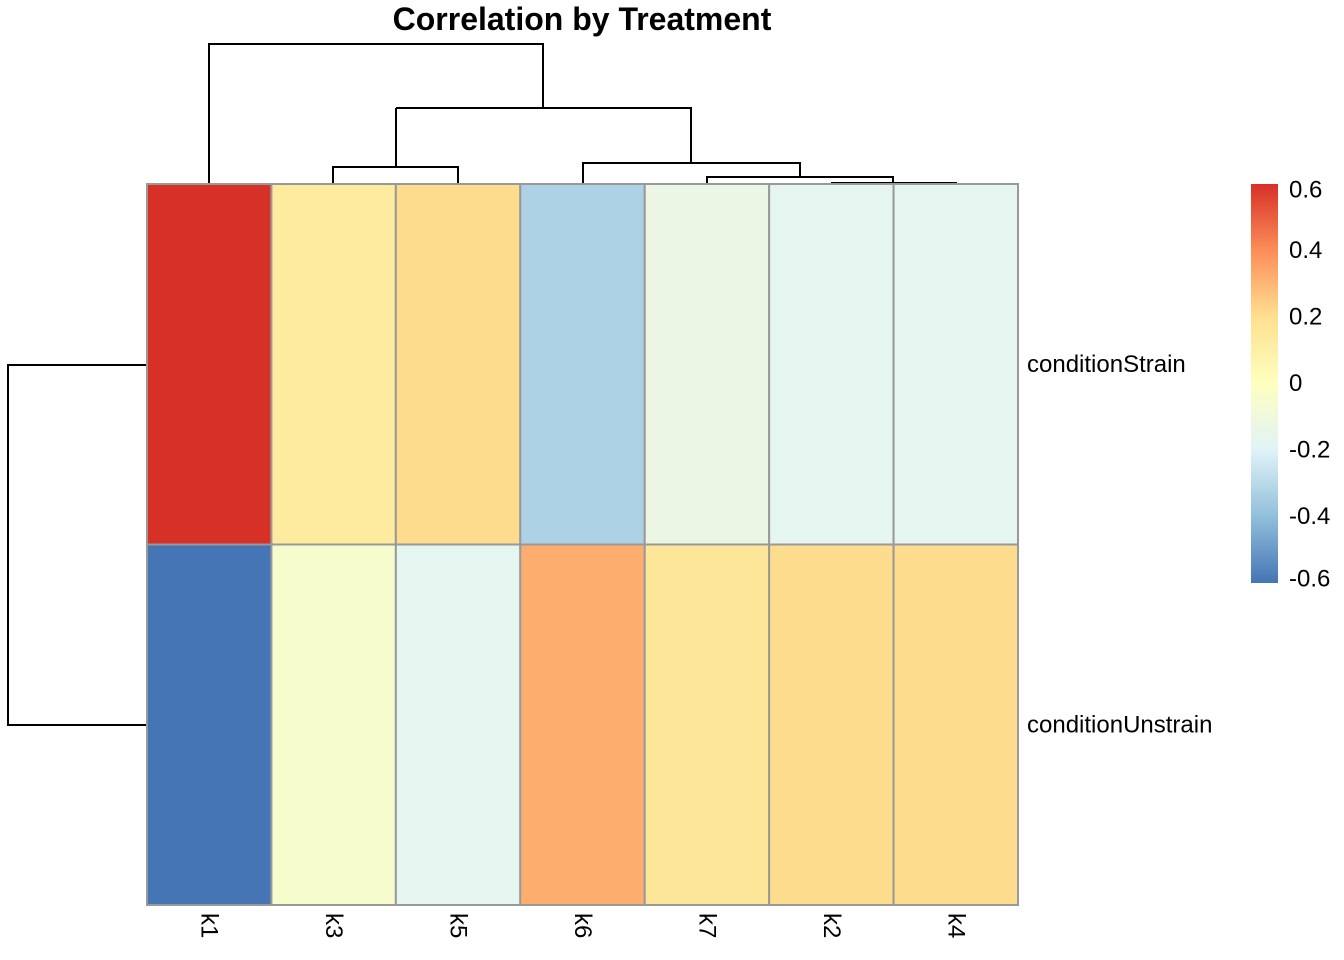  I want to click on column-label: k4, so click(955, 925).